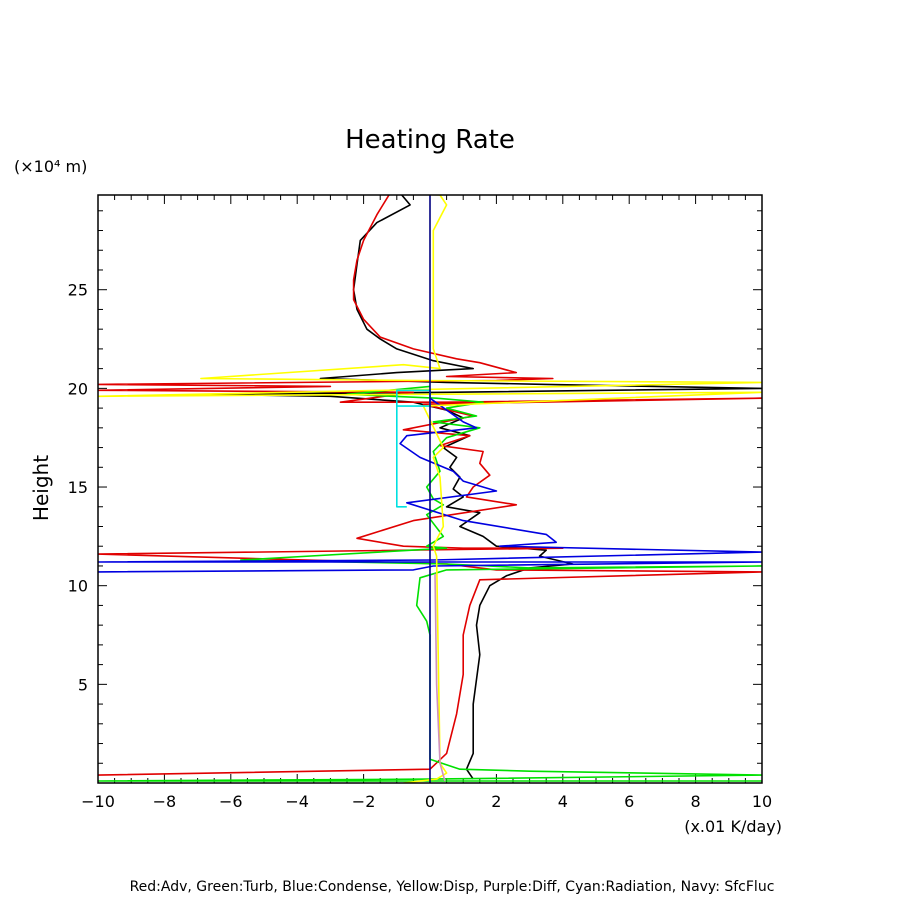  What do you see at coordinates (430, 140) in the screenshot?
I see `chart-title: Heating Rate` at bounding box center [430, 140].